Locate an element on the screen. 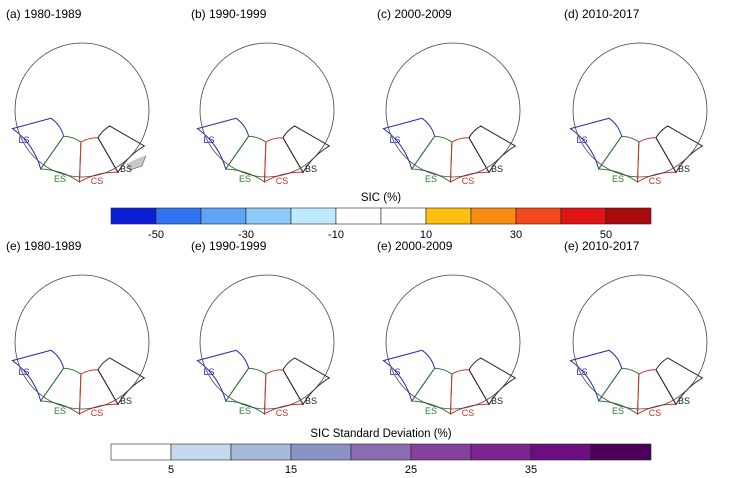 This screenshot has width=746, height=478. panel-title: (a) 1980-1989 is located at coordinates (44, 14).